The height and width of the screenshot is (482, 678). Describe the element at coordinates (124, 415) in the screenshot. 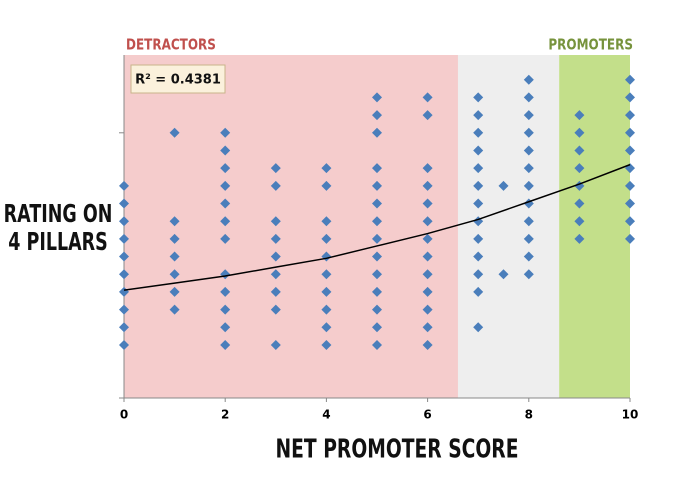

I see `x-tick-label: 0` at that location.